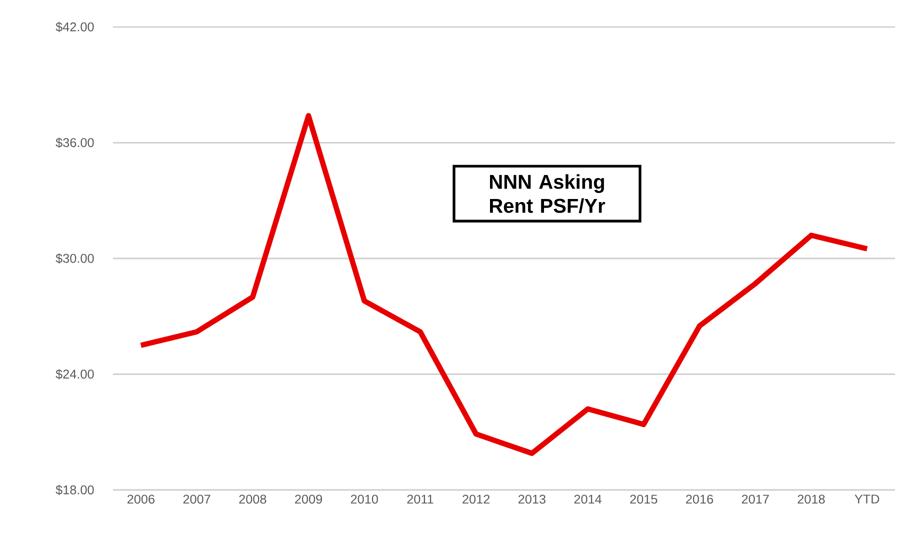 Image resolution: width=913 pixels, height=541 pixels. What do you see at coordinates (420, 499) in the screenshot?
I see `x-tick-label: 2011` at bounding box center [420, 499].